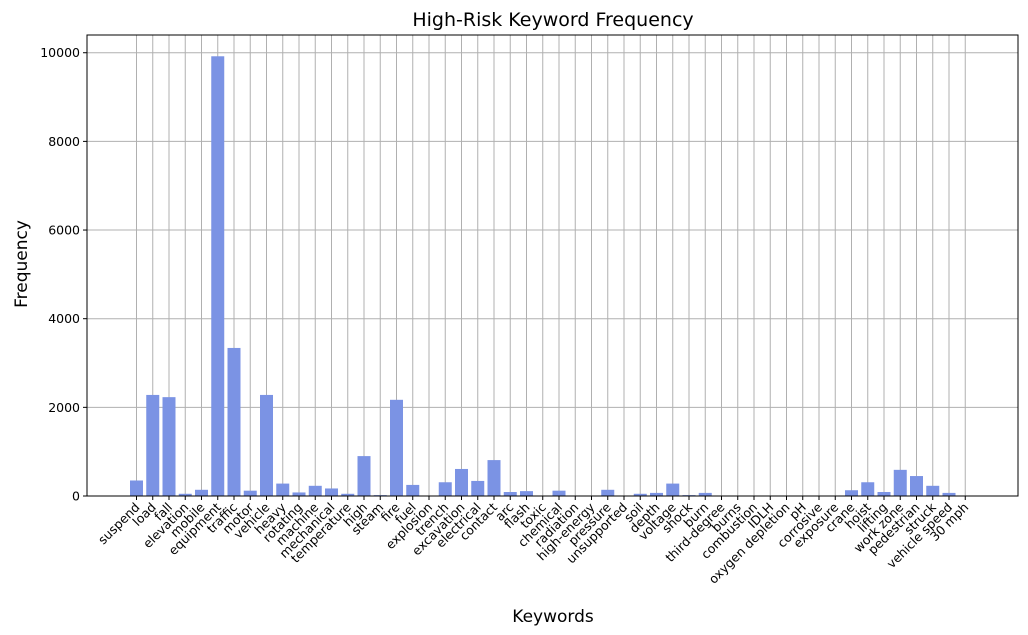 This screenshot has width=1028, height=635. Describe the element at coordinates (64, 141) in the screenshot. I see `y-tick-label: 8000` at that location.